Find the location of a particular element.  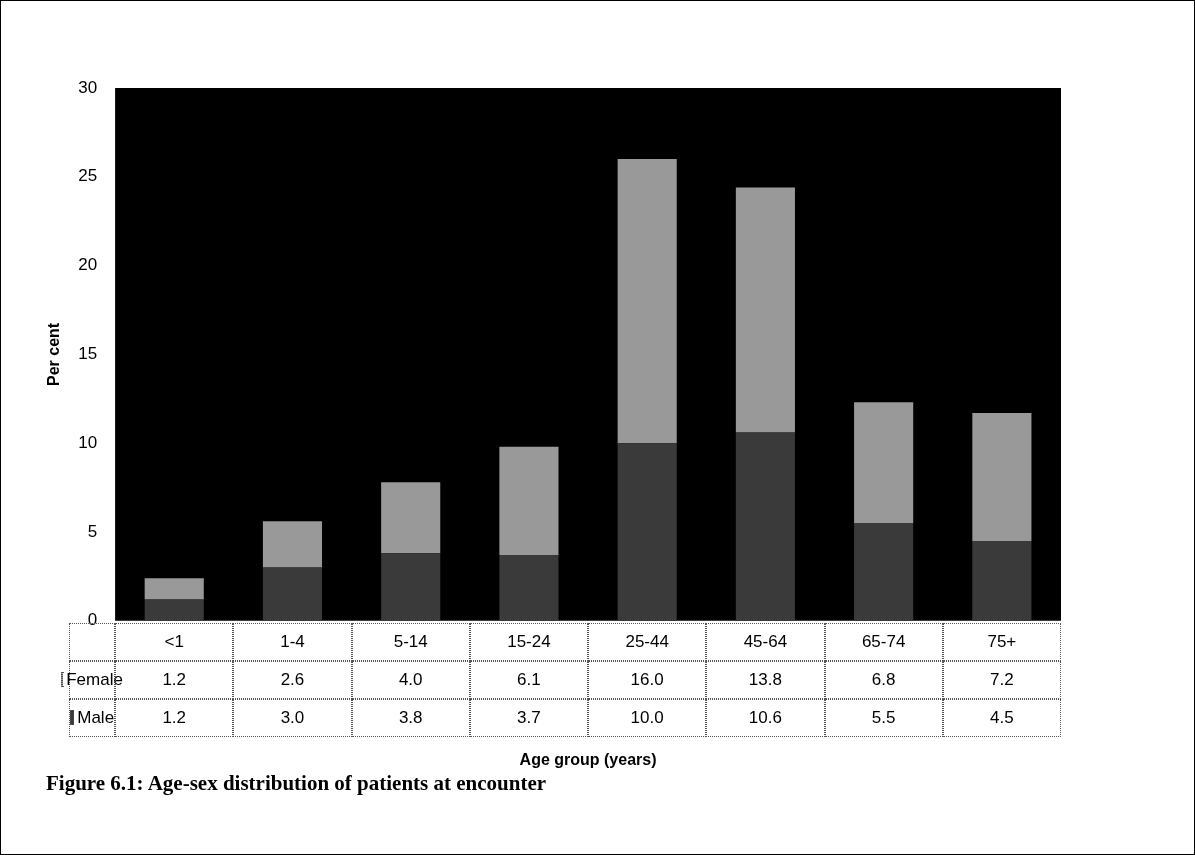

data-label: 2.6 is located at coordinates (292, 679).